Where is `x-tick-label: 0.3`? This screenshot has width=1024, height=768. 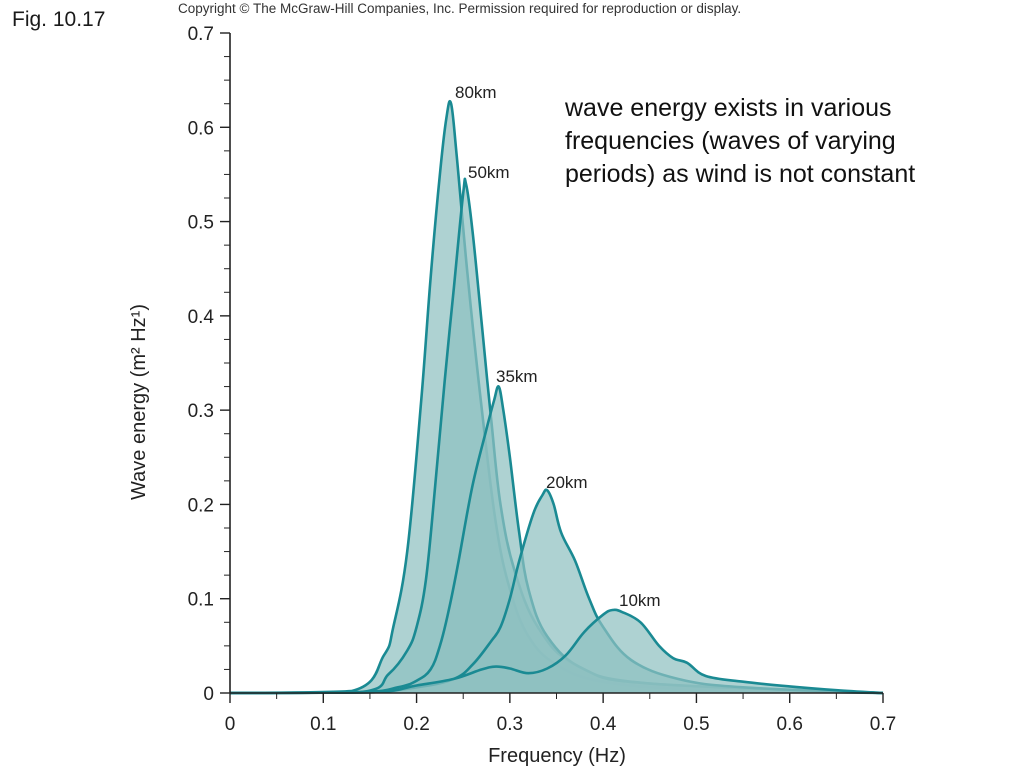 x-tick-label: 0.3 is located at coordinates (510, 724).